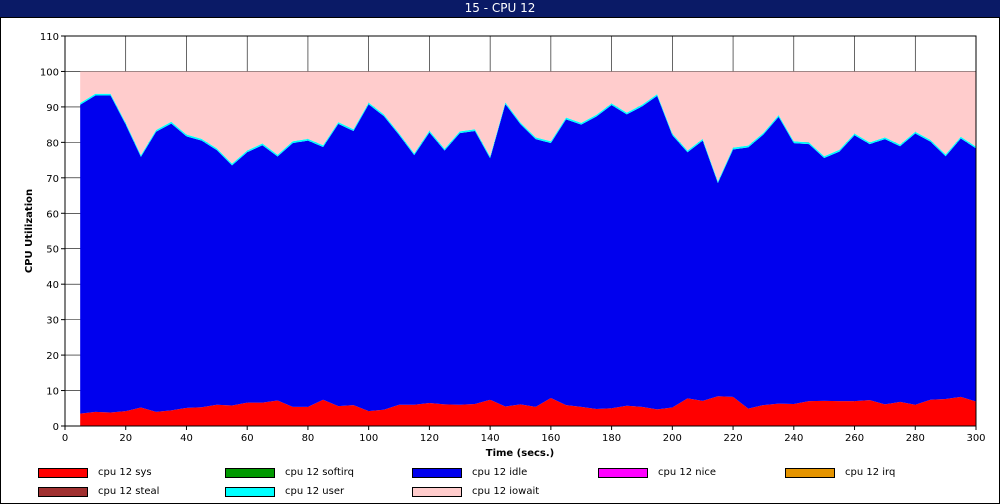 This screenshot has width=1000, height=504. What do you see at coordinates (247, 438) in the screenshot?
I see `x-tick-label-3: 60` at bounding box center [247, 438].